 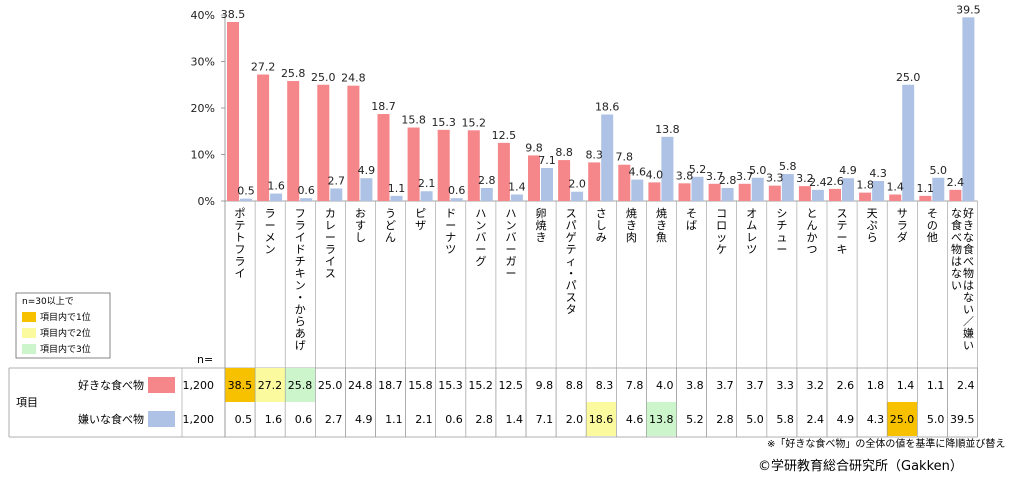 I want to click on value-label-dislike: 1.1, so click(x=397, y=188).